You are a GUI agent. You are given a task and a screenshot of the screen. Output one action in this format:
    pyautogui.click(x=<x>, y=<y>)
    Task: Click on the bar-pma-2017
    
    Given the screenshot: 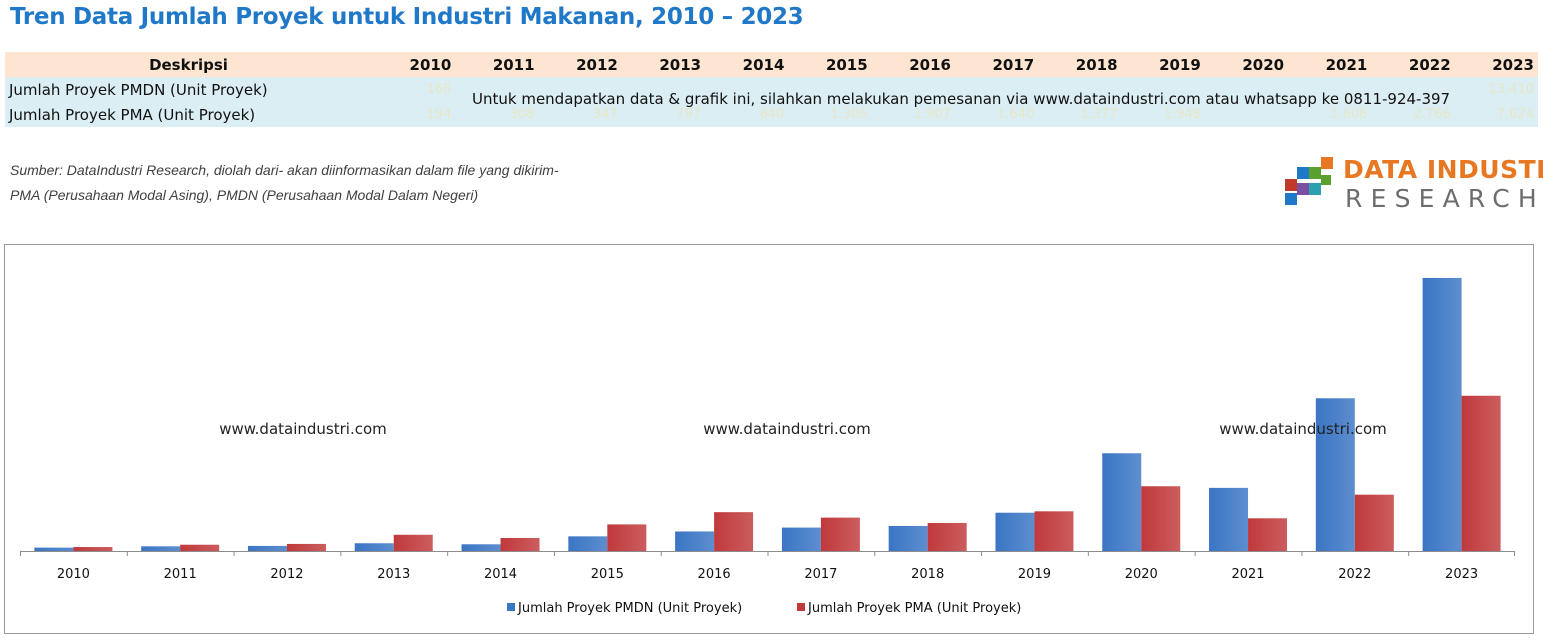 What is the action you would take?
    pyautogui.click(x=840, y=534)
    